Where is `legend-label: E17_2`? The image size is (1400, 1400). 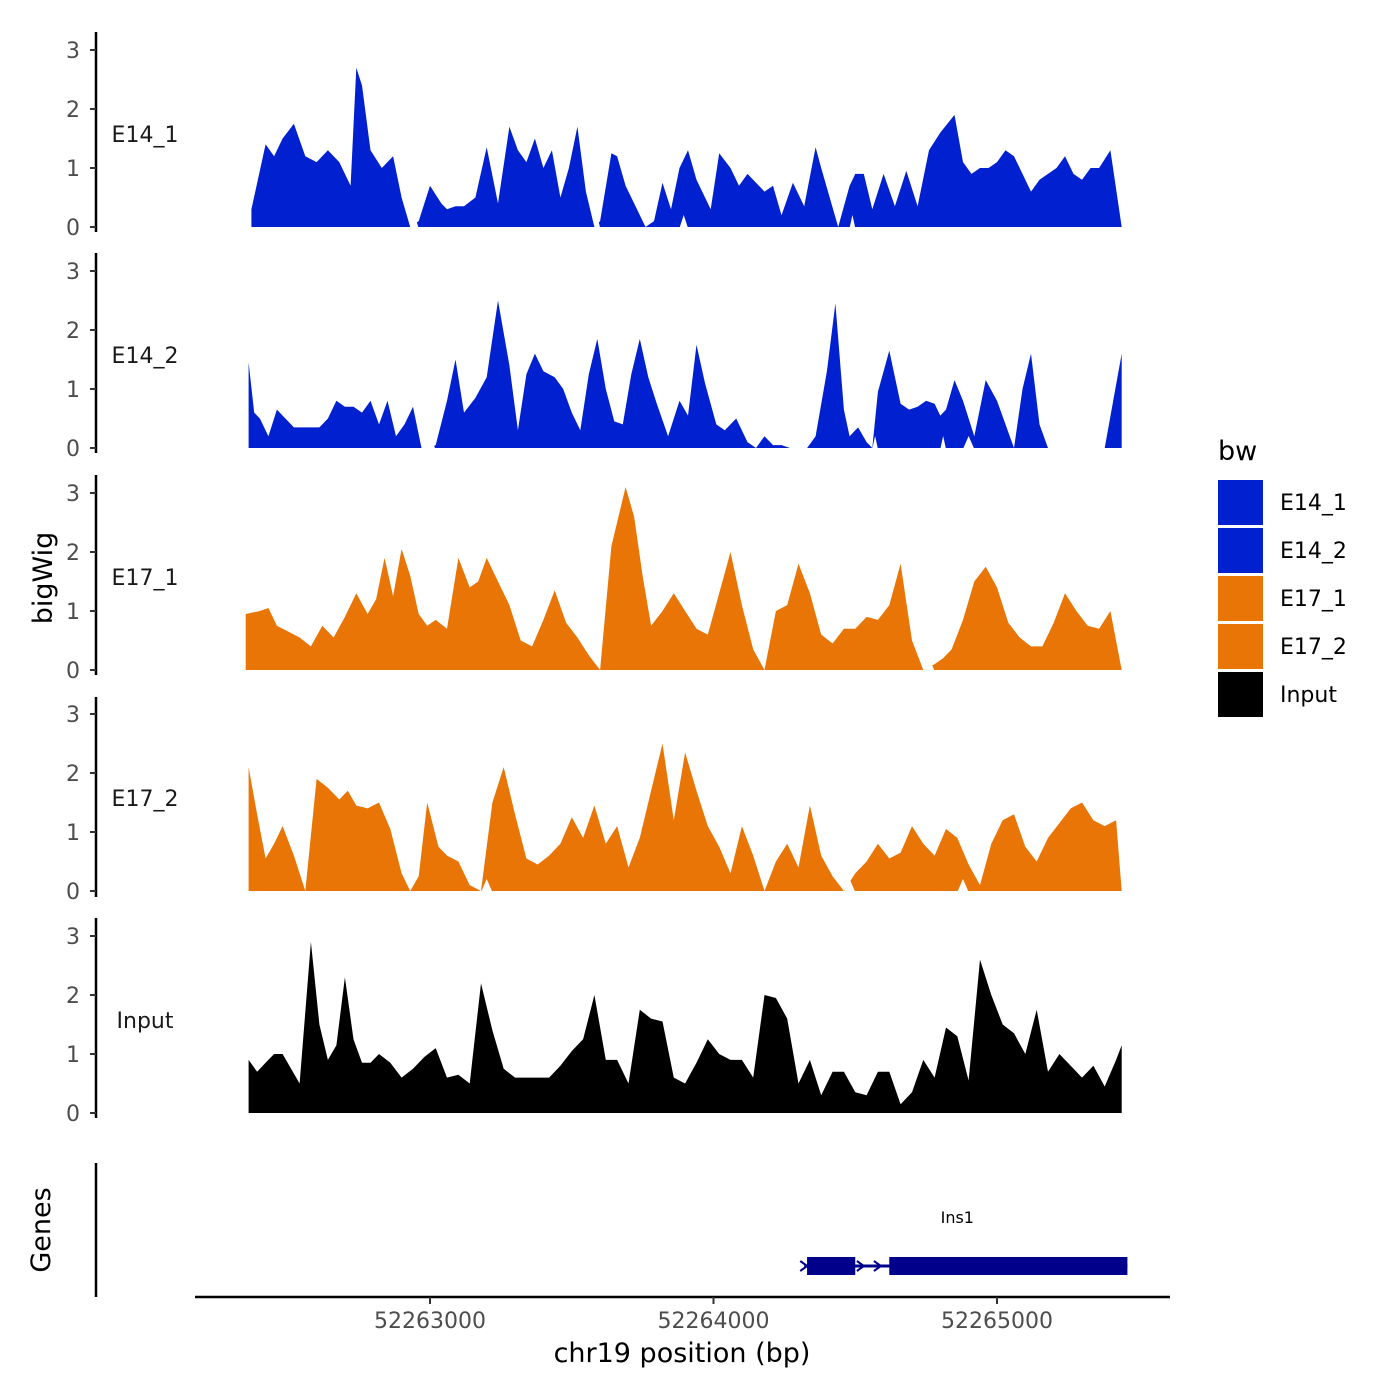 legend-label: E17_2 is located at coordinates (1313, 647).